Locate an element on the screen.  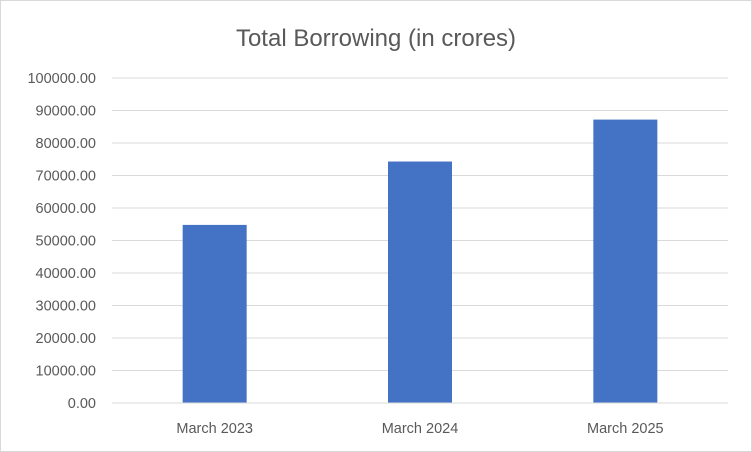
y-tick-label: 70000.00 is located at coordinates (66, 177).